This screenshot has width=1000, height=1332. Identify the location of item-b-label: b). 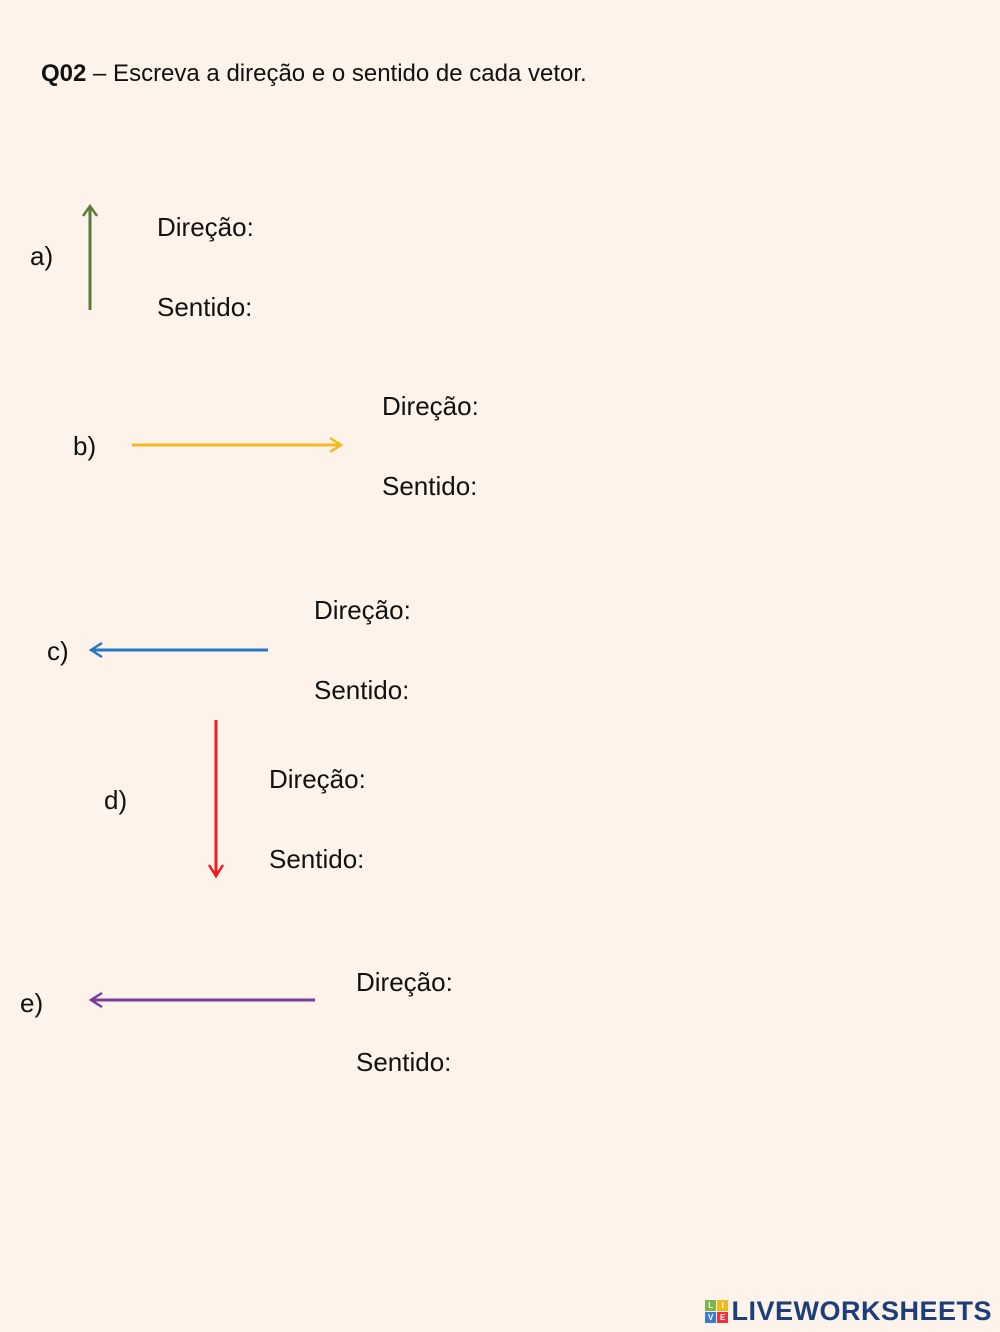
(85, 446).